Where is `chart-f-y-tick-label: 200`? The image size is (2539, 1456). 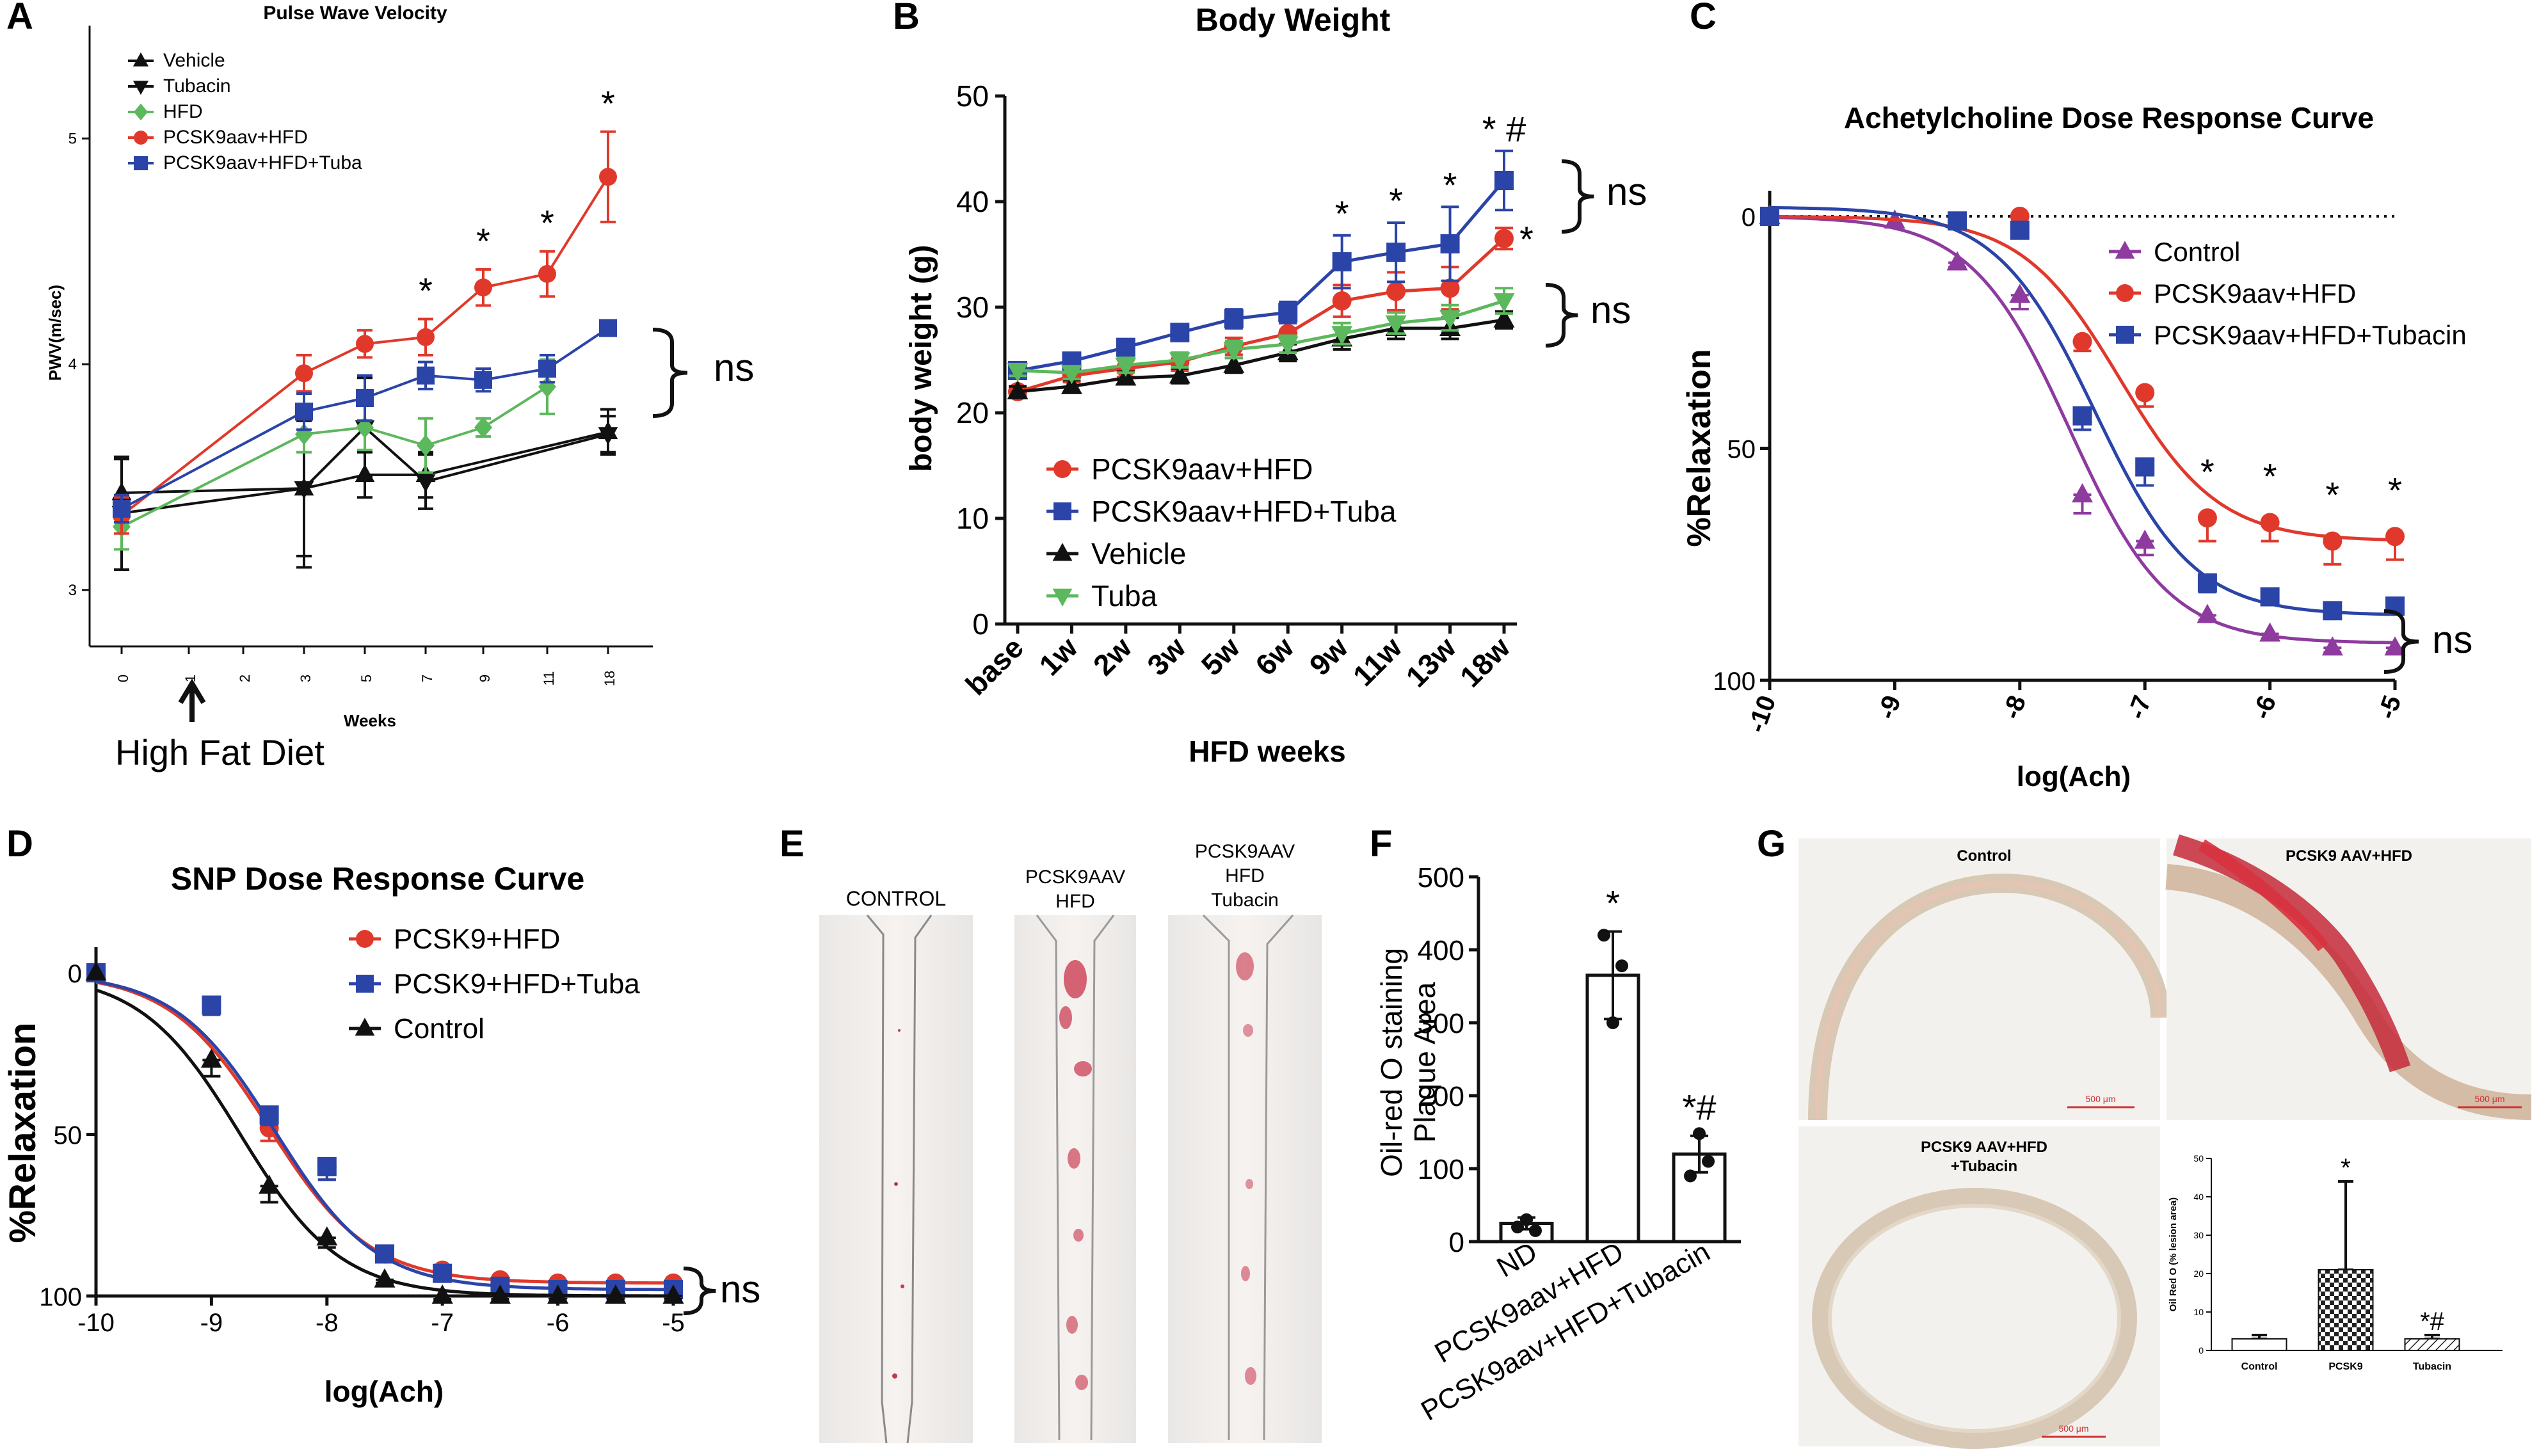
chart-f-y-tick-label: 200 is located at coordinates (1441, 1096).